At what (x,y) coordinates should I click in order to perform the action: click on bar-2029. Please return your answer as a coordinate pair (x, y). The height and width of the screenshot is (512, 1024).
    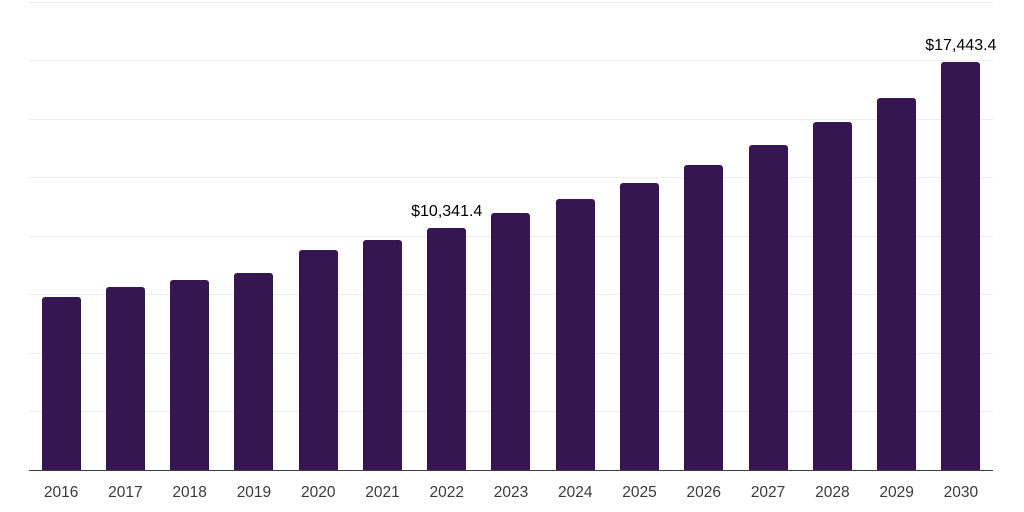
    Looking at the image, I should click on (897, 284).